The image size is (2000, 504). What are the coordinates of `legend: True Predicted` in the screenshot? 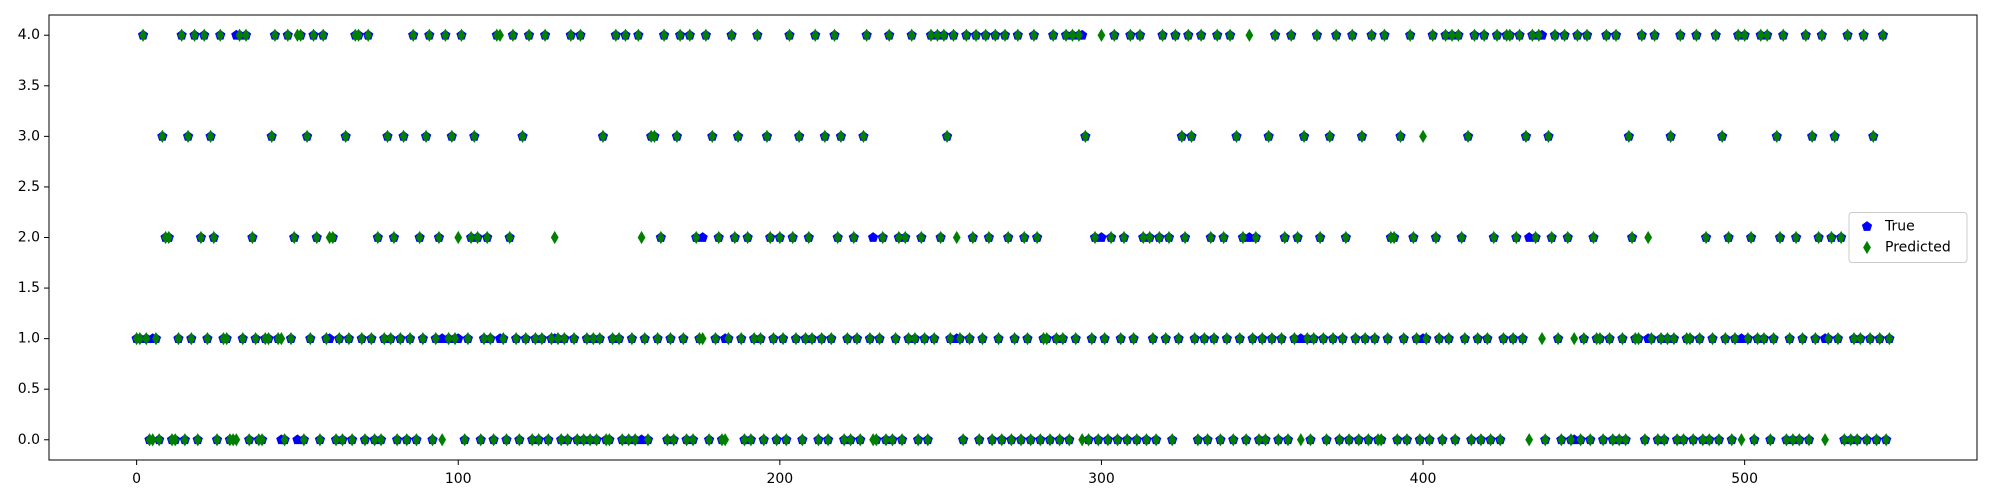 It's located at (1908, 237).